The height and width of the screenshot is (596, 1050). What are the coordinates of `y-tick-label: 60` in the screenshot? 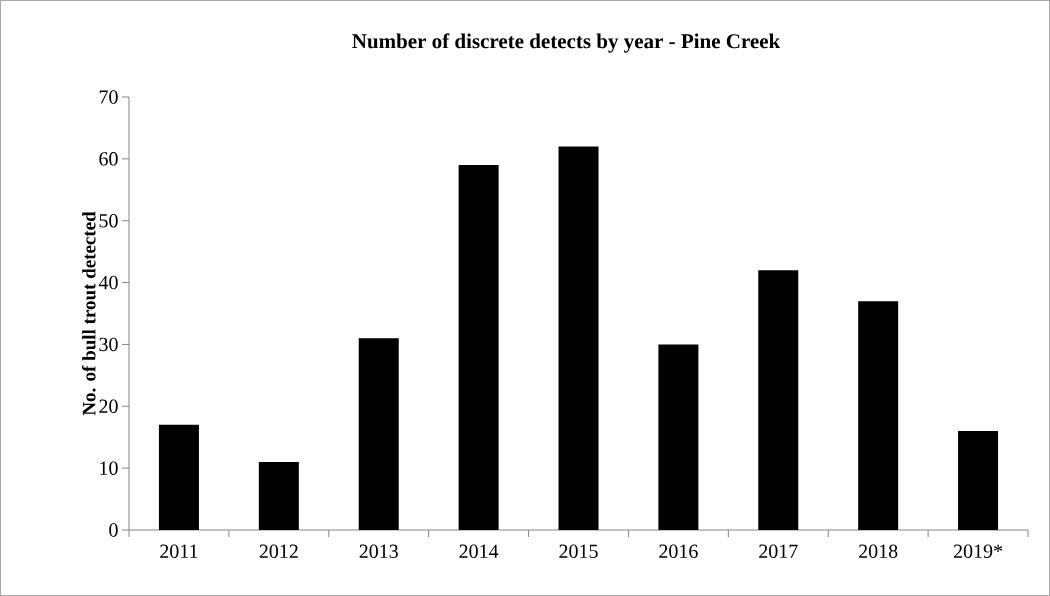 It's located at (108, 159).